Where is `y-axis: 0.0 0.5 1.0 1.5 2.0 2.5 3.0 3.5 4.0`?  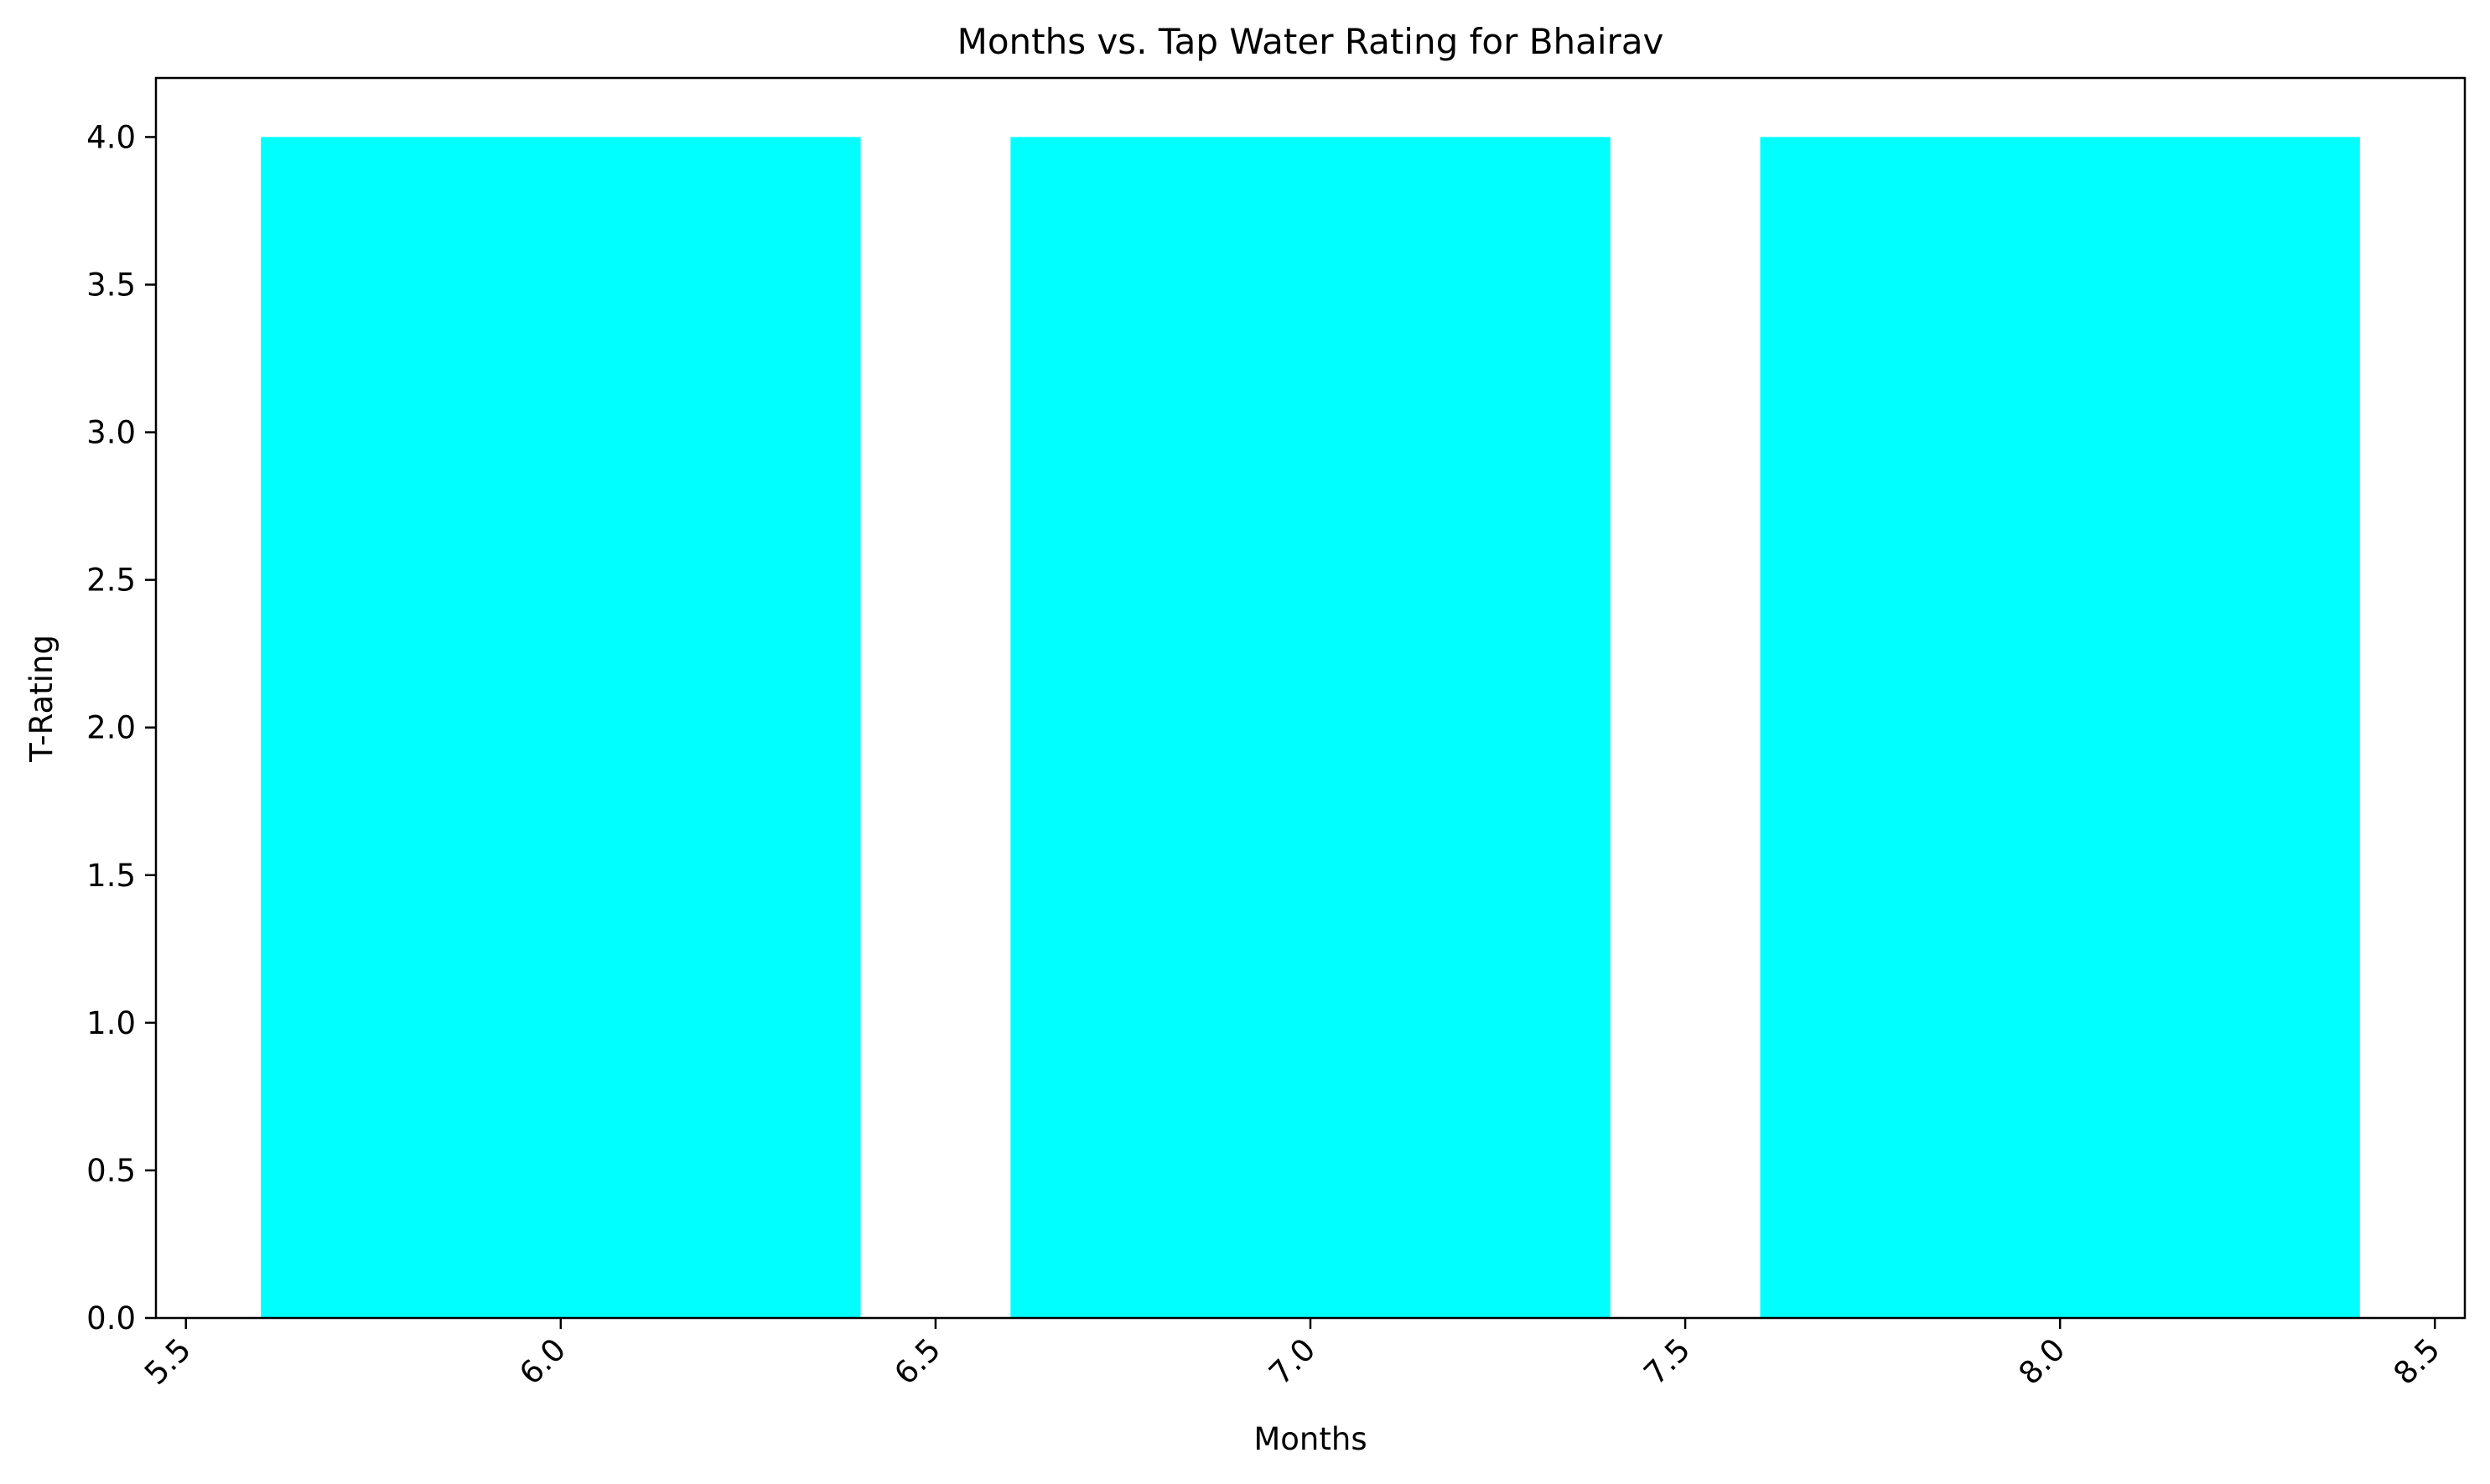
y-axis: 0.0 0.5 1.0 1.5 2.0 2.5 3.0 3.5 4.0 is located at coordinates (121, 727).